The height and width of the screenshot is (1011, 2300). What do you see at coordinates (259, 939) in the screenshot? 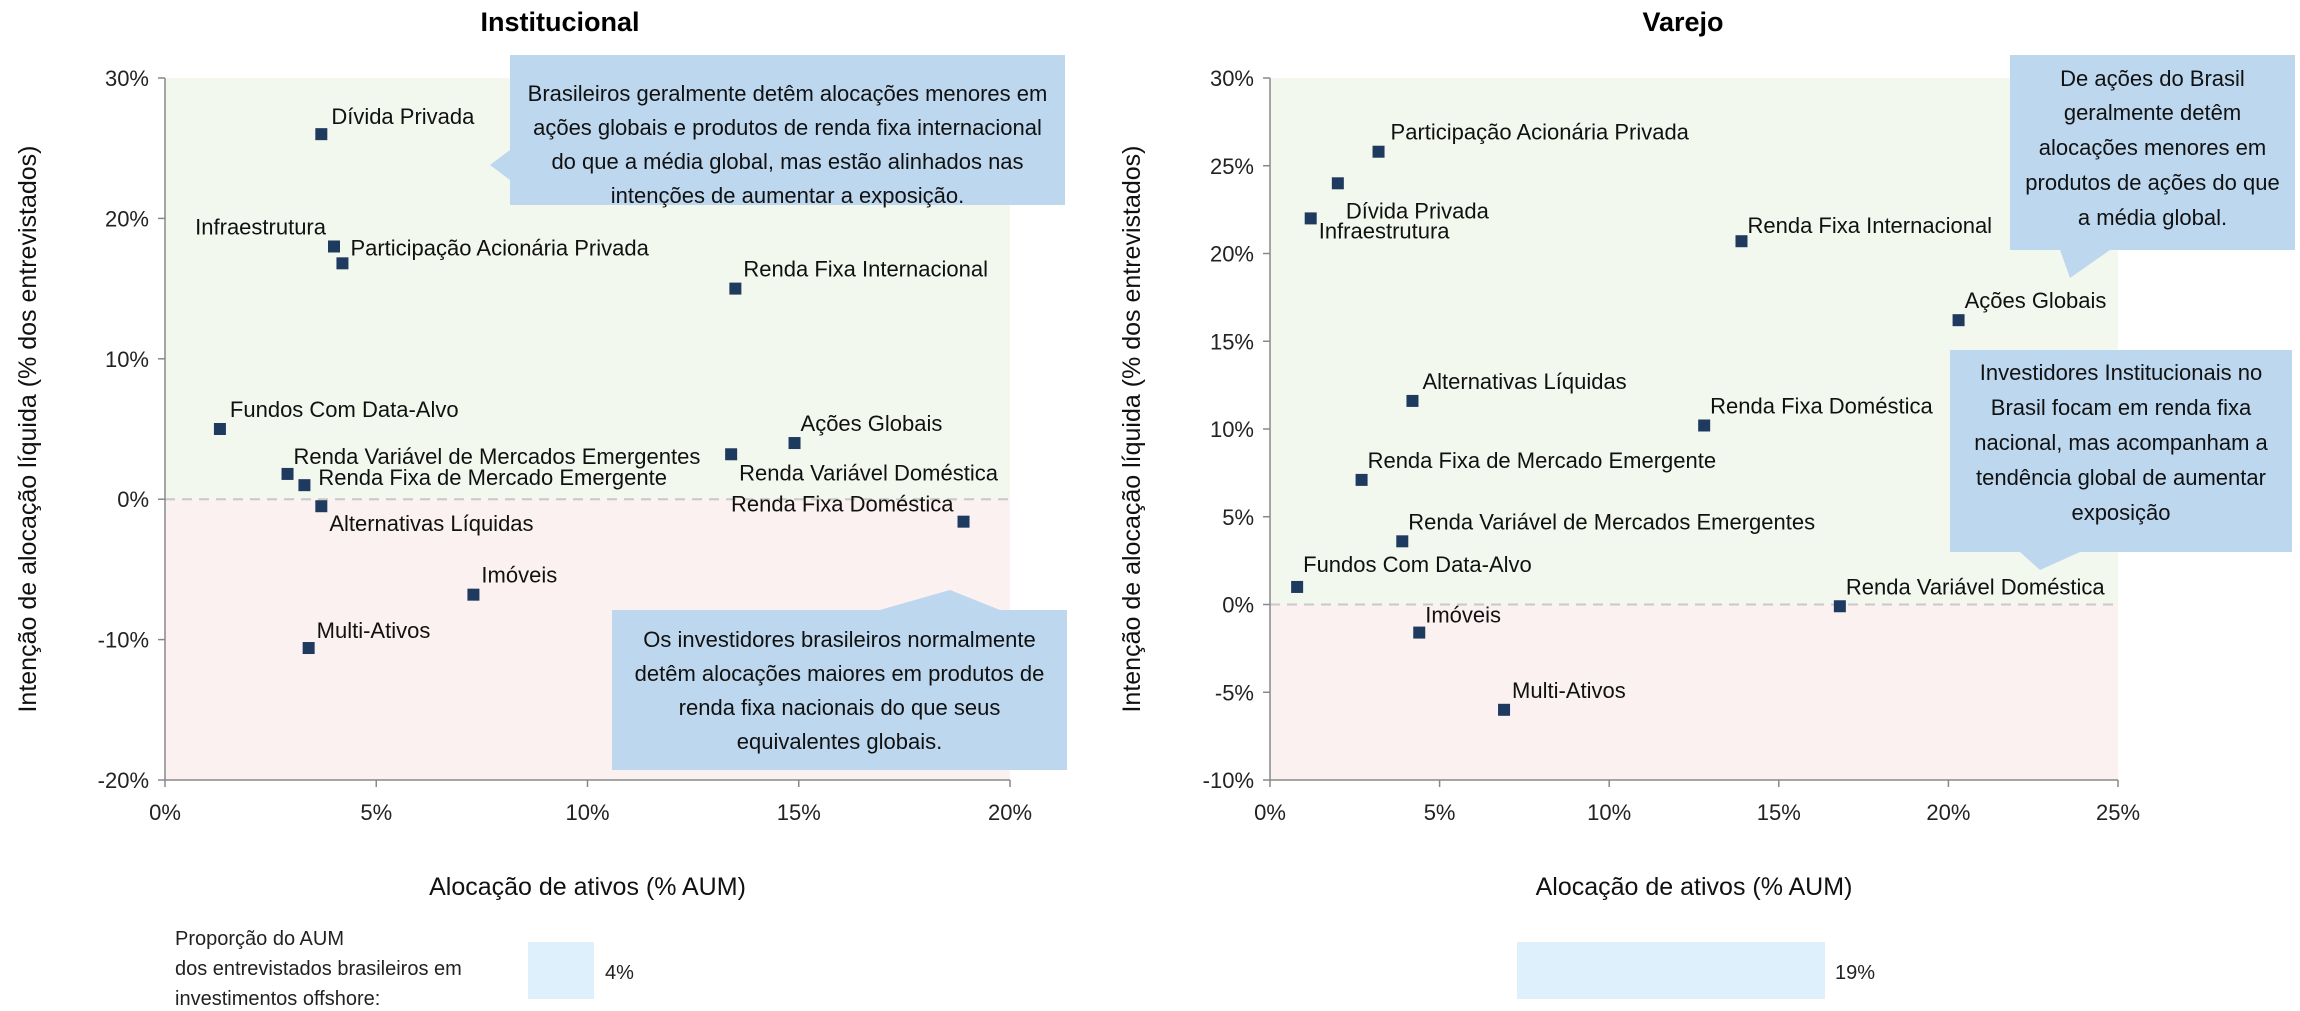
I see `offshore-label-line: Proporção do AUM` at bounding box center [259, 939].